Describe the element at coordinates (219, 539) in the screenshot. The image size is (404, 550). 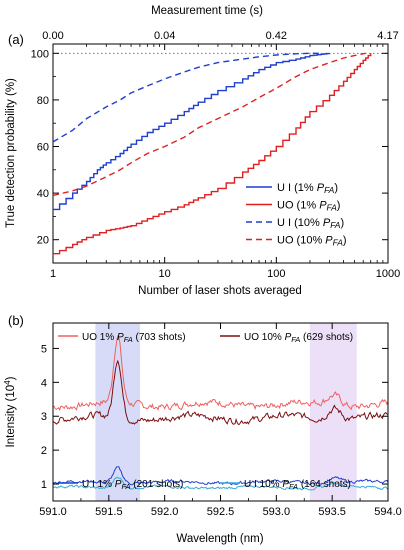
I see `panel-b-x-axis-title: Wavelength (nm)` at that location.